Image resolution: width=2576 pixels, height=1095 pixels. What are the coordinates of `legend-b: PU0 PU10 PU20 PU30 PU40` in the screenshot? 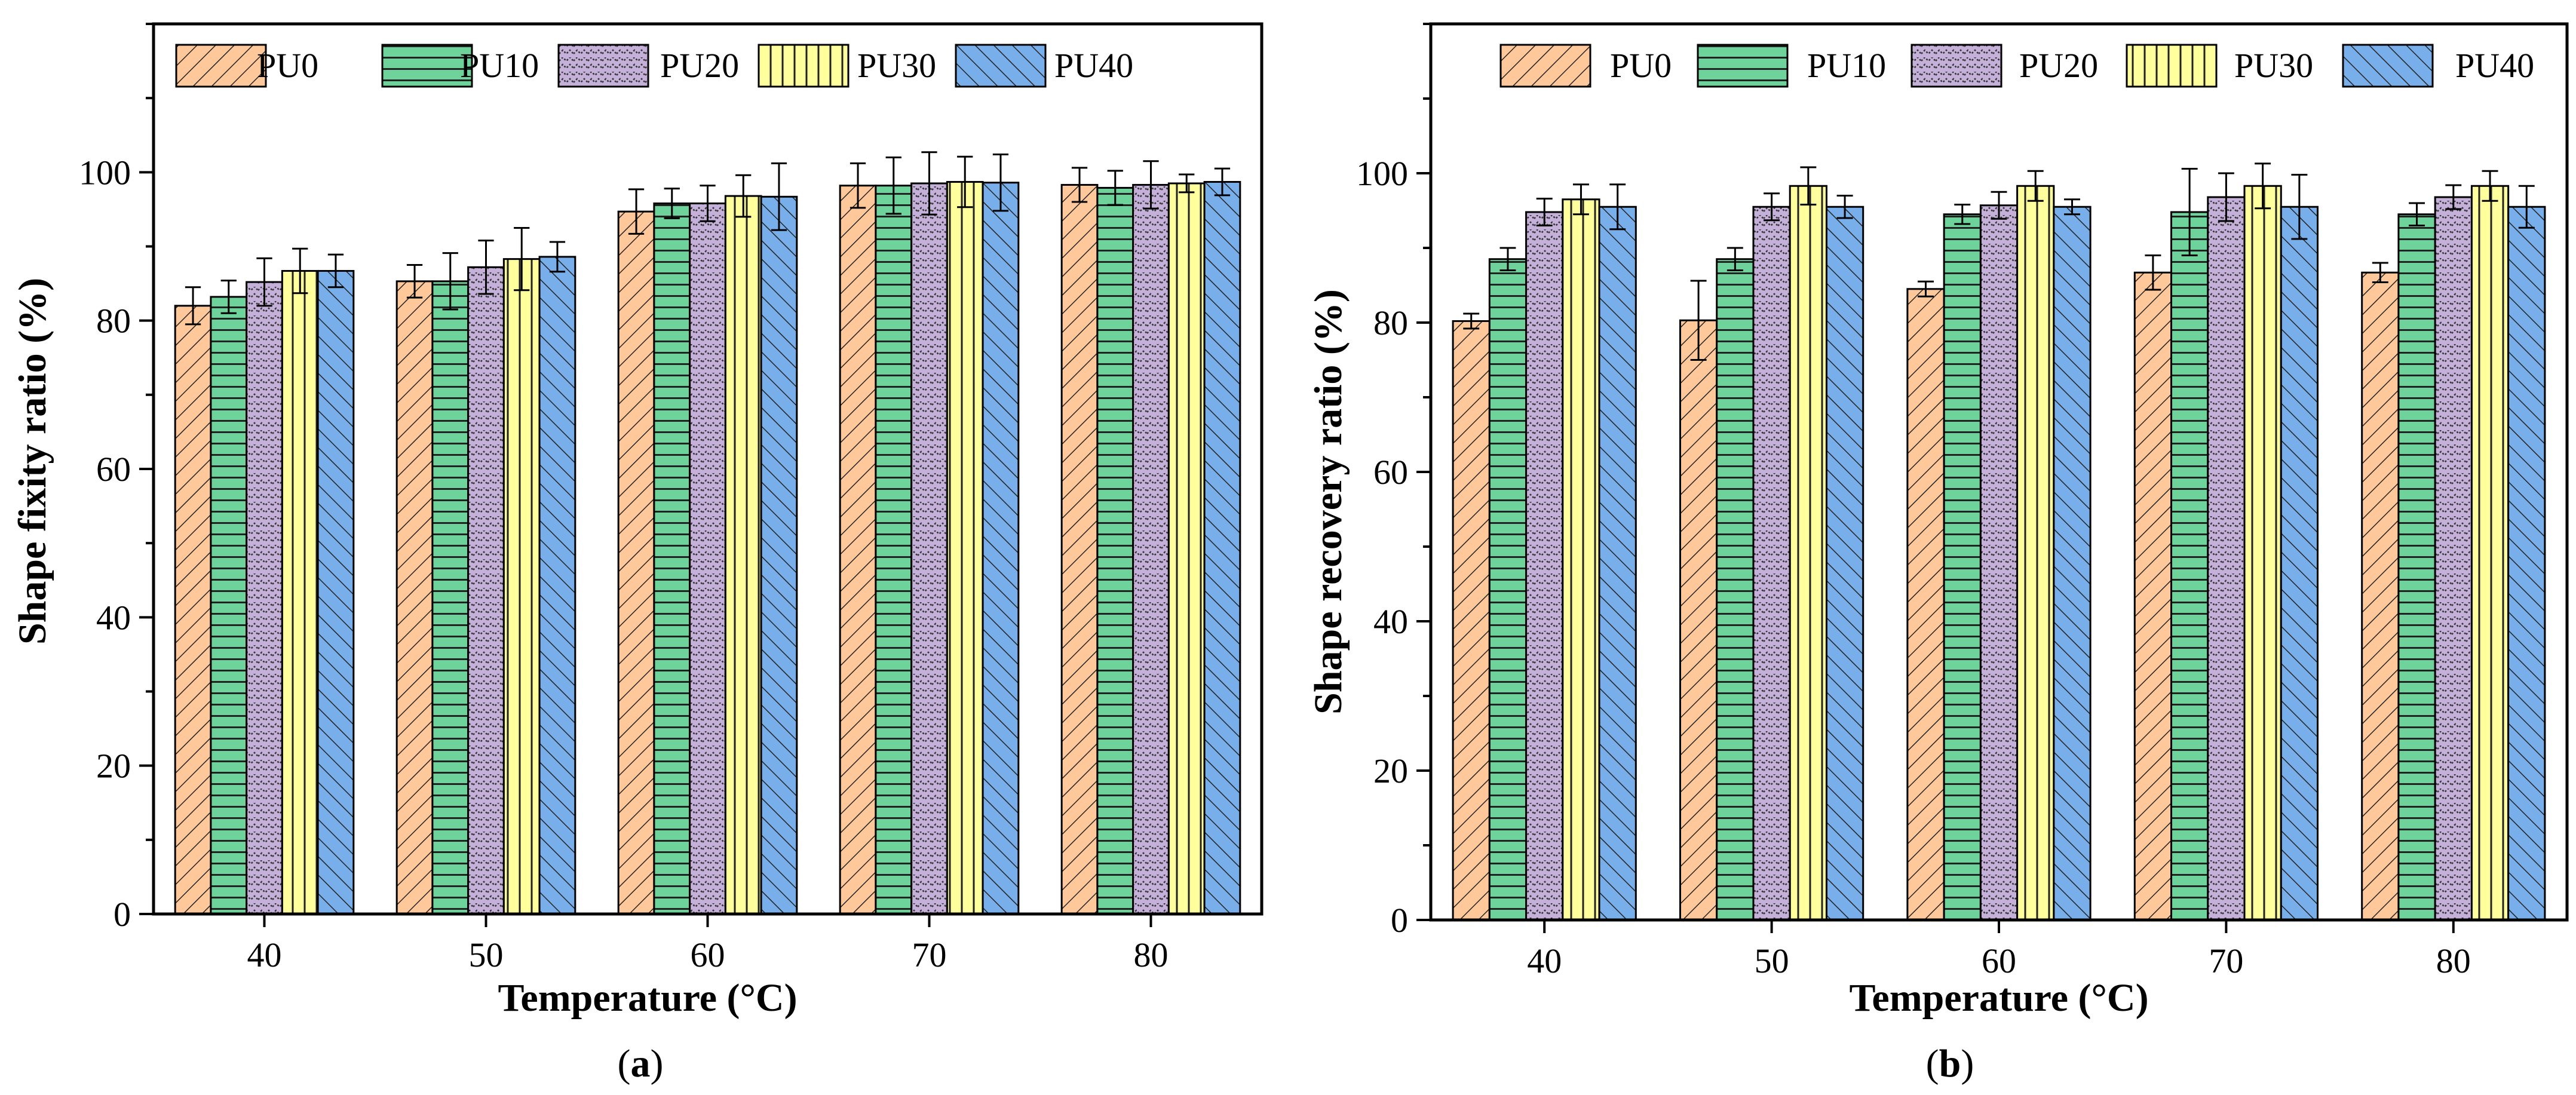 It's located at (2017, 66).